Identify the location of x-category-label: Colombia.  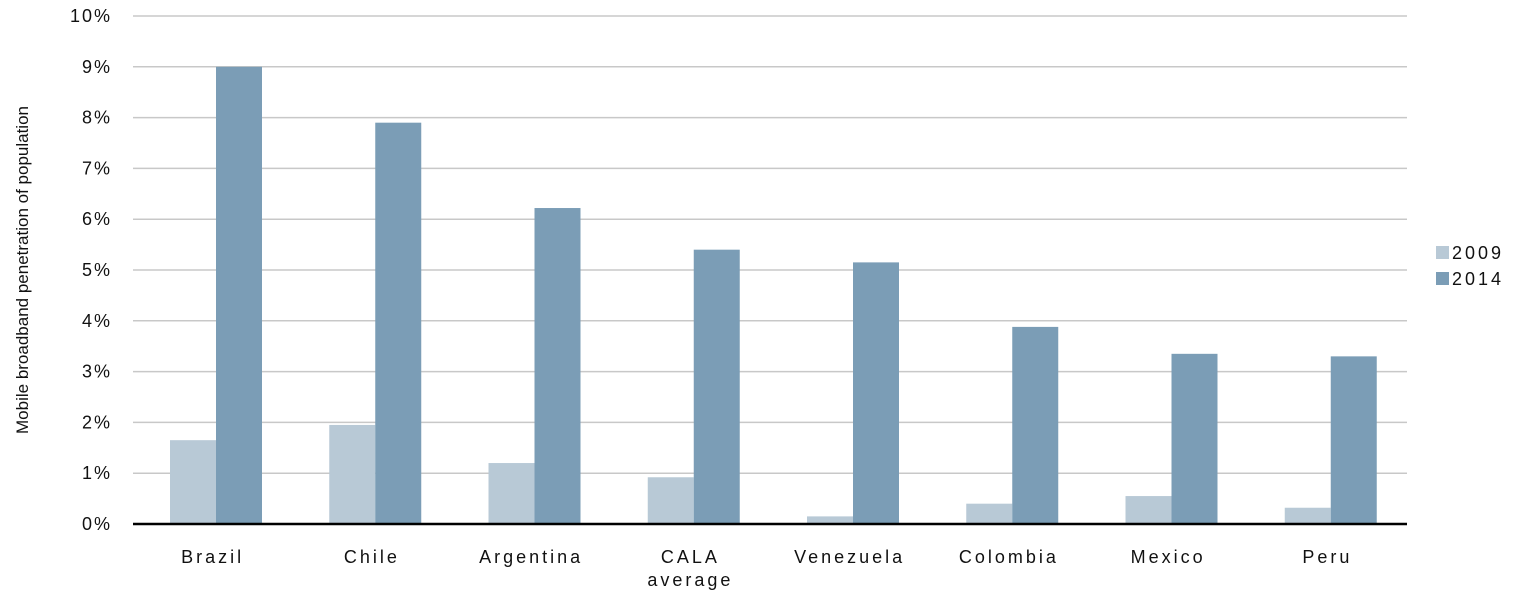
(1009, 557).